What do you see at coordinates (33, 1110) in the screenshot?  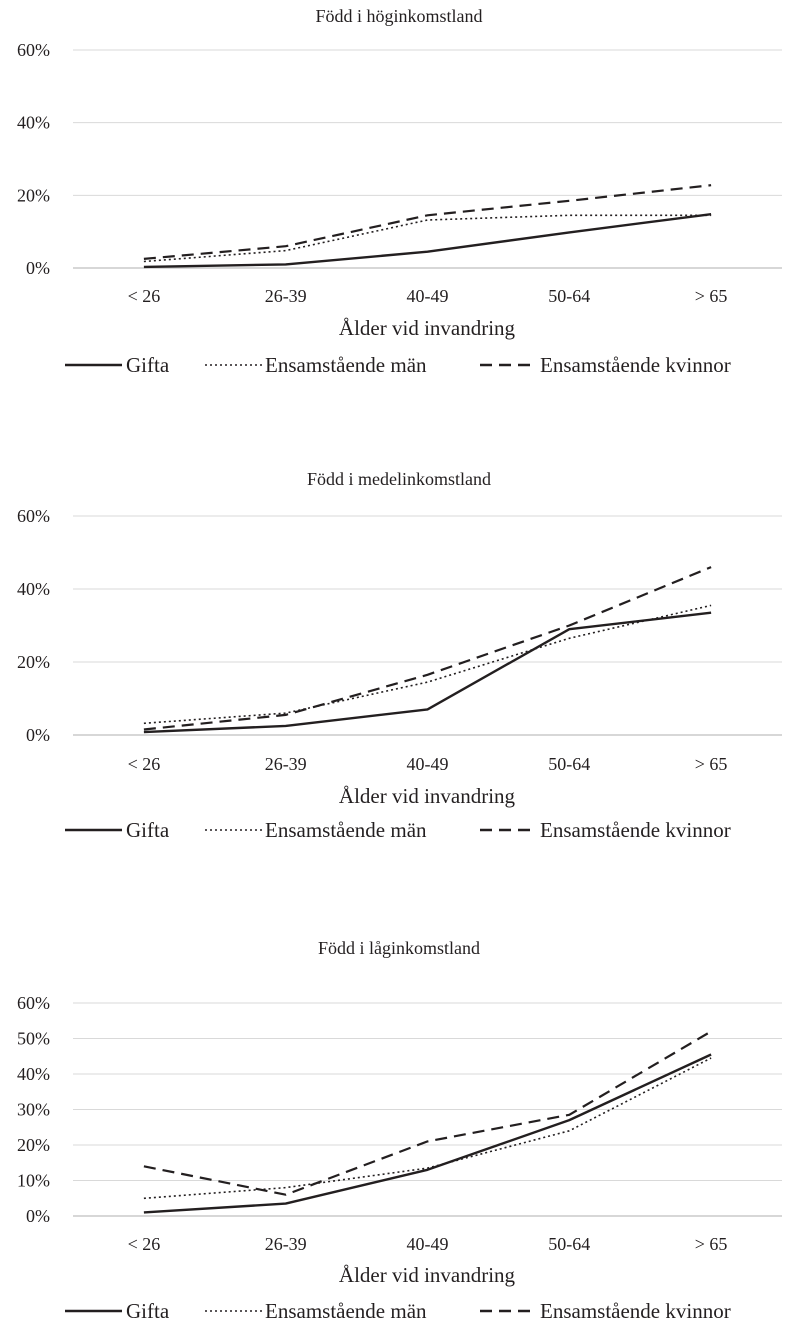 I see `y-tick-label: 30%` at bounding box center [33, 1110].